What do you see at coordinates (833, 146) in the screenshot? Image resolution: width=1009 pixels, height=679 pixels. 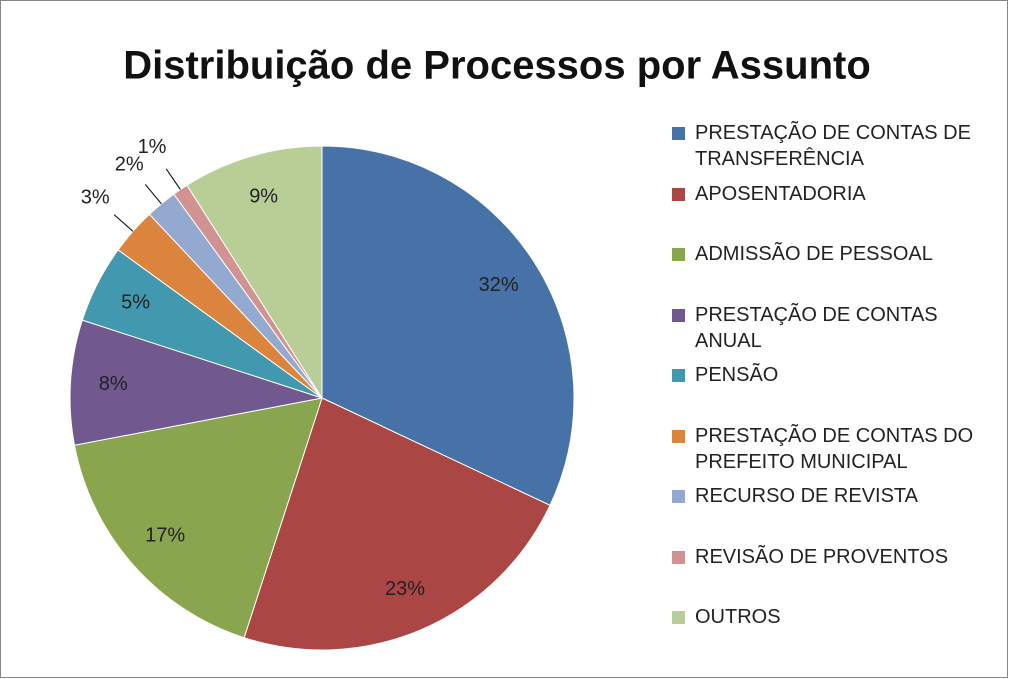 I see `legend-label: PRESTAÇÃO DE CONTAS DE TRANSFERÊNCIA` at bounding box center [833, 146].